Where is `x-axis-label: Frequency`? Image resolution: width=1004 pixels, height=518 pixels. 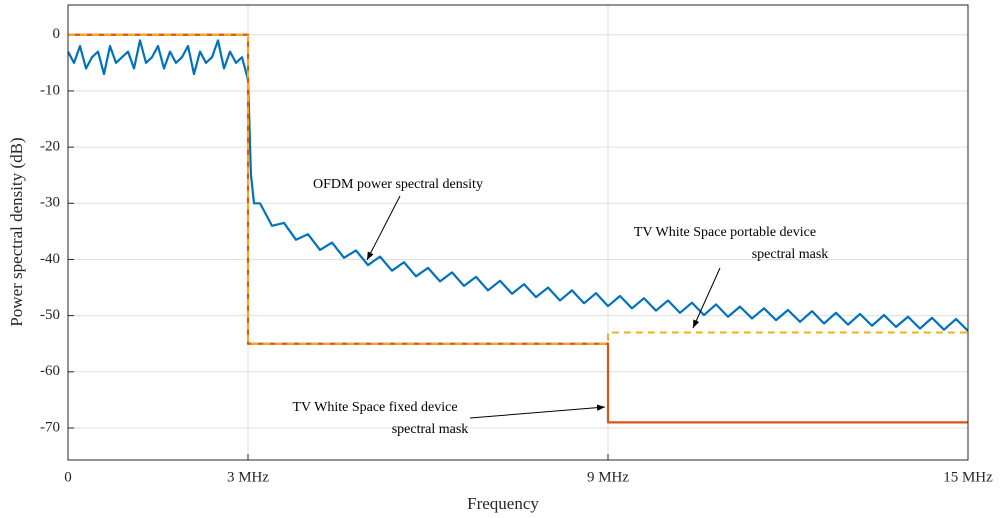 x-axis-label: Frequency is located at coordinates (503, 503).